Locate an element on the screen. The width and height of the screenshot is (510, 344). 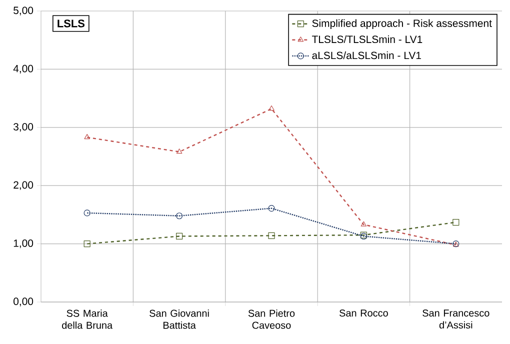
x-tick-label: San Rocco is located at coordinates (364, 313).